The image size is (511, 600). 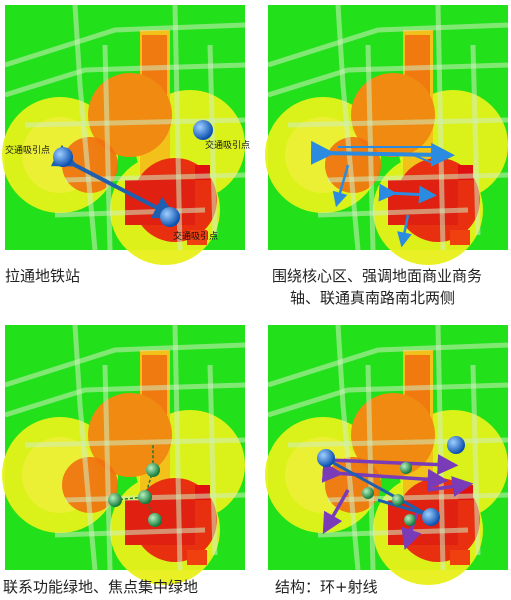 What do you see at coordinates (100, 587) in the screenshot?
I see `caption: 联系功能绿地、焦点集中绿地` at bounding box center [100, 587].